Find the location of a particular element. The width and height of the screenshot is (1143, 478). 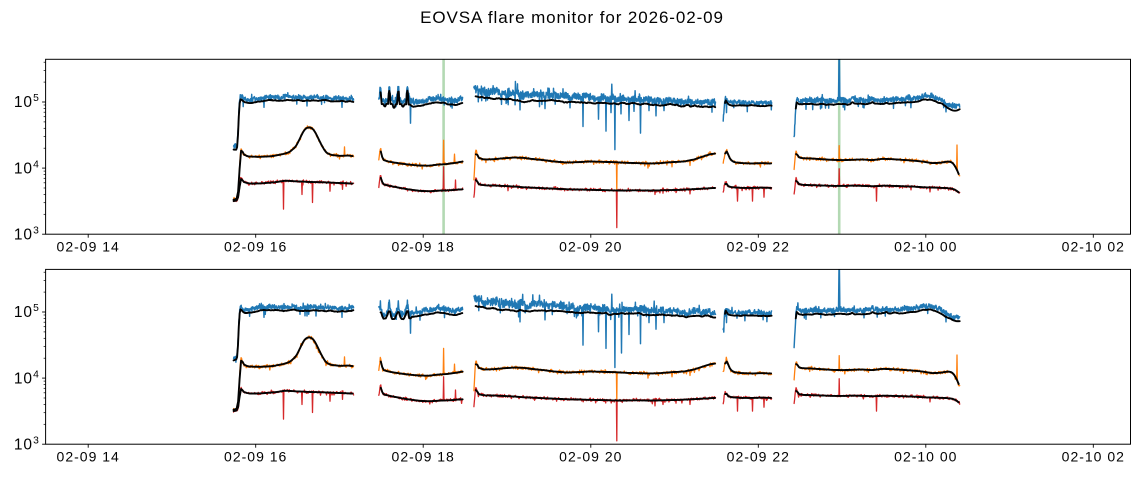

svg-text:EOVSA flare monitor for 2026-0: EOVSA flare monitor for 2026-02-09 is located at coordinates (572, 17).